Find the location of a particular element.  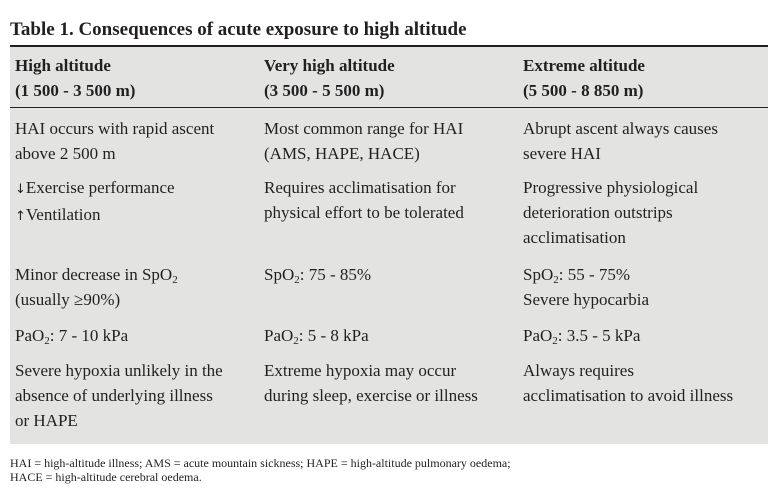

cell-line: Most common range for HAI is located at coordinates (364, 128).